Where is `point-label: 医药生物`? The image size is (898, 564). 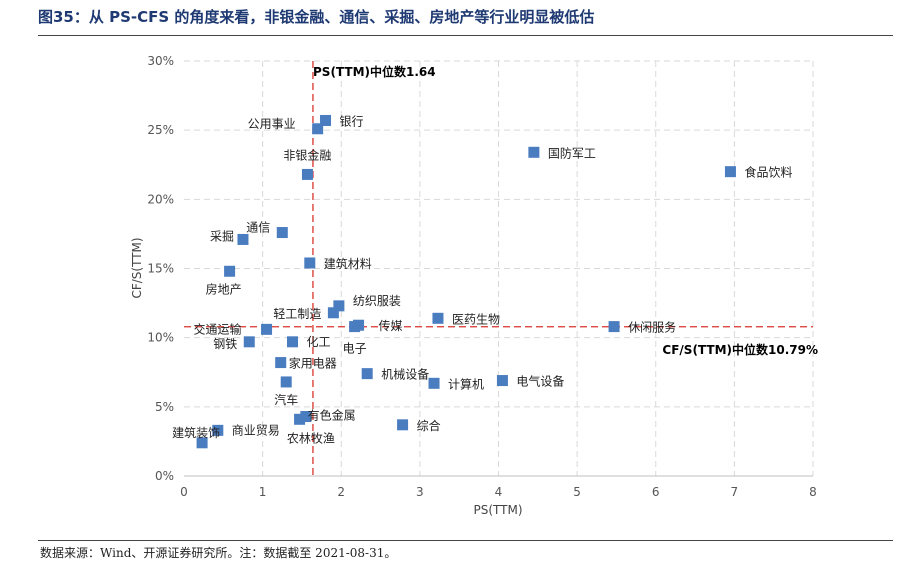 point-label: 医药生物 is located at coordinates (476, 319).